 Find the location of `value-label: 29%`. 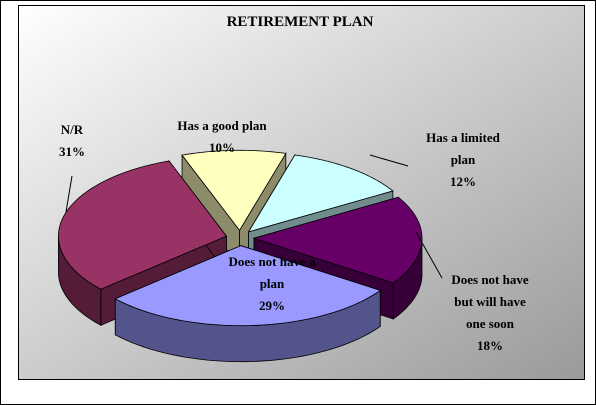

value-label: 29% is located at coordinates (272, 305).